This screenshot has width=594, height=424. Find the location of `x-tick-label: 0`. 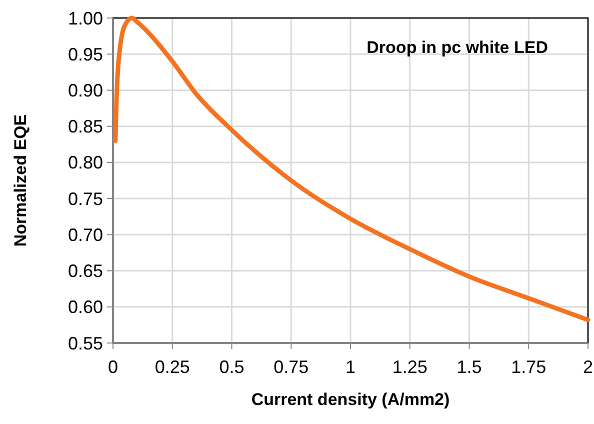

x-tick-label: 0 is located at coordinates (113, 367).